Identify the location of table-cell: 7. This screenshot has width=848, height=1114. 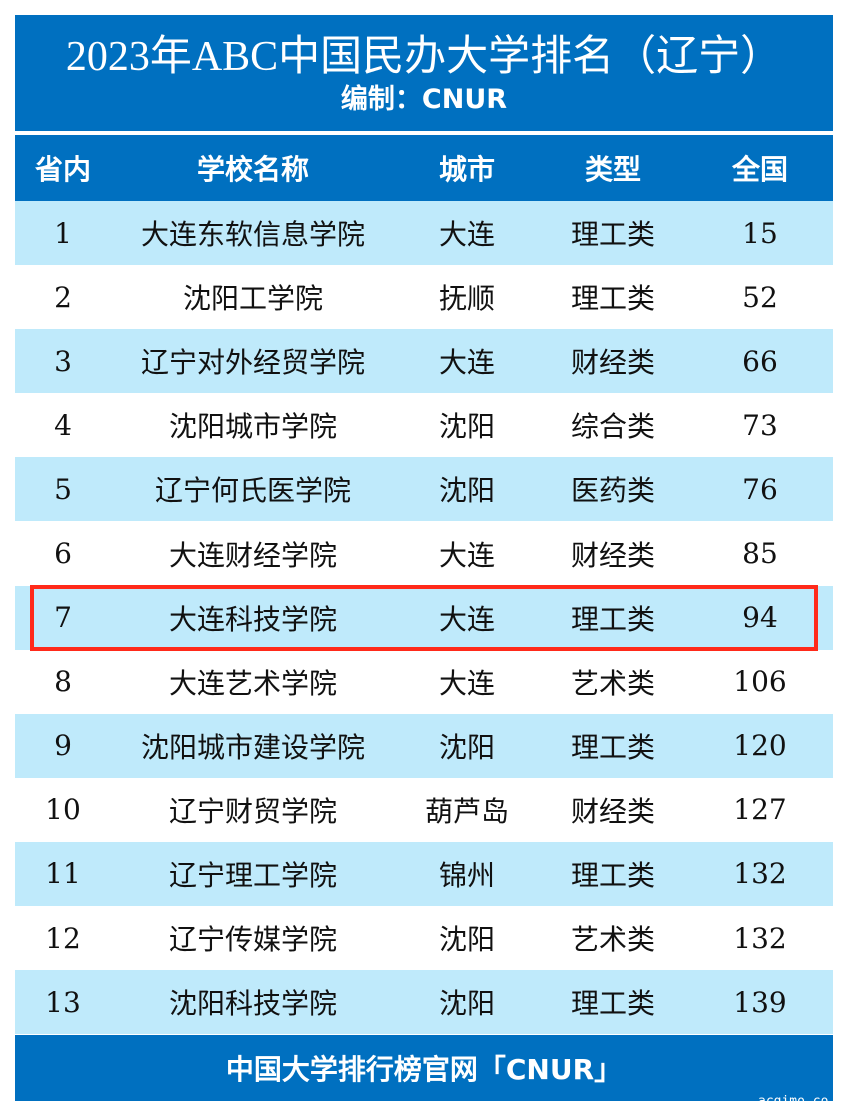
(63, 618).